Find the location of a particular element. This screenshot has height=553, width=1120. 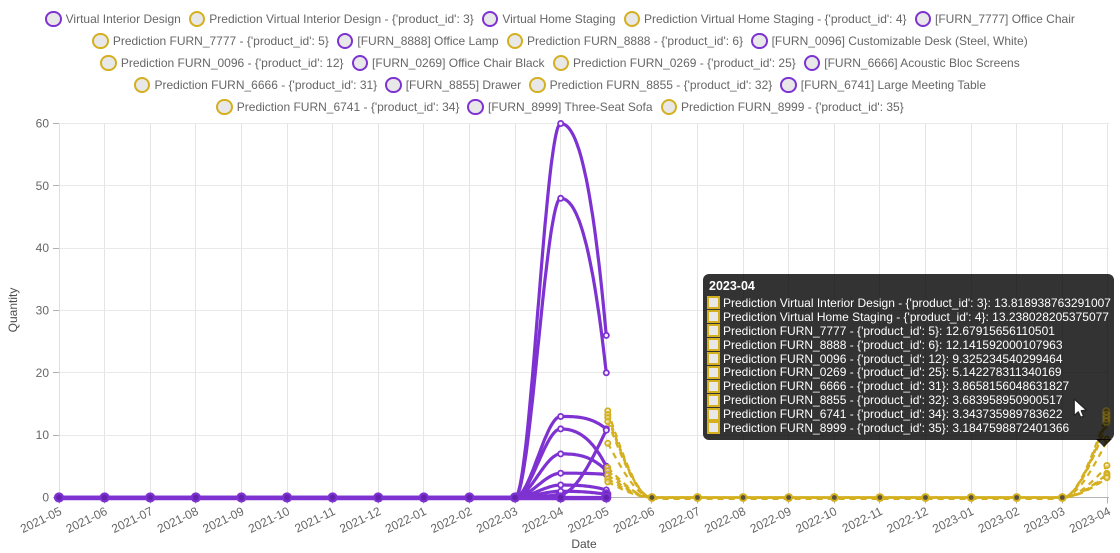

svg-text: 20 is located at coordinates (43, 373).